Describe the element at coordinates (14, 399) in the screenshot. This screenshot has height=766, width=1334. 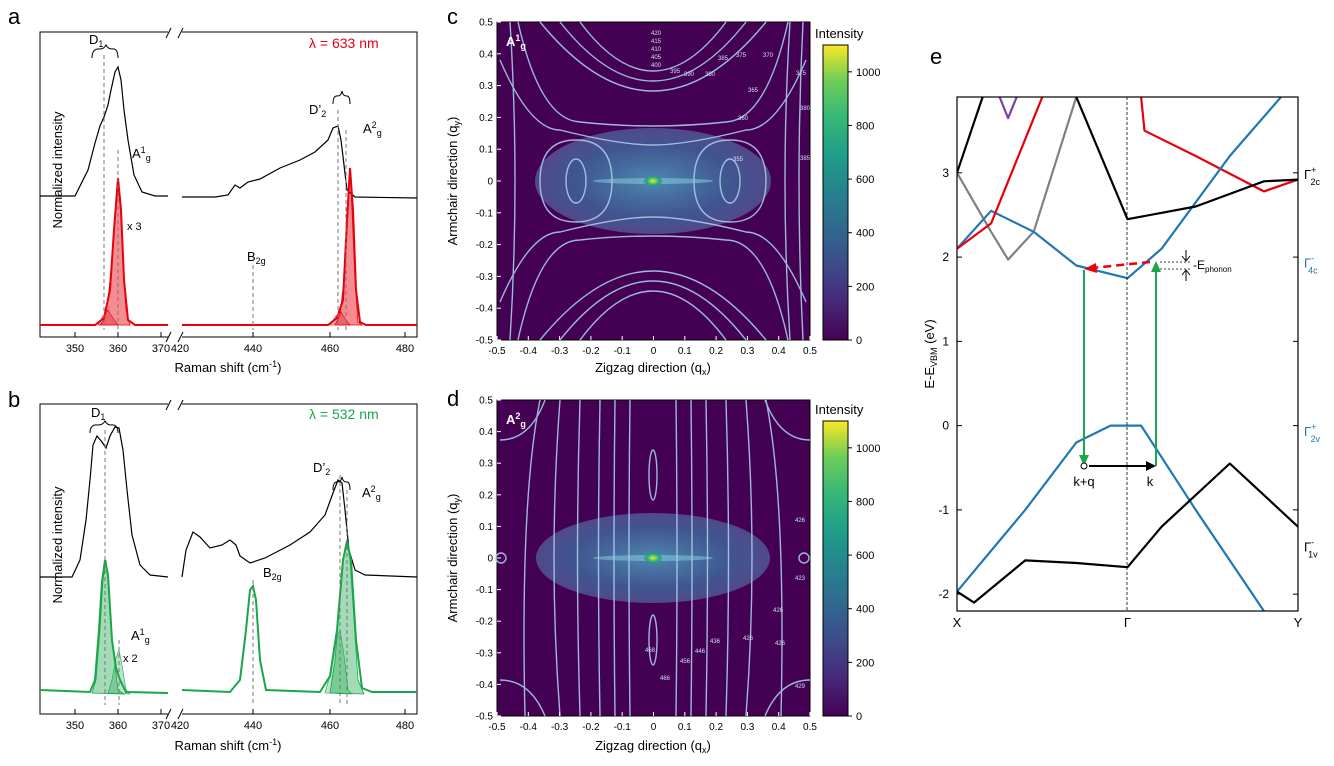
I see `panel-b-letter: b` at that location.